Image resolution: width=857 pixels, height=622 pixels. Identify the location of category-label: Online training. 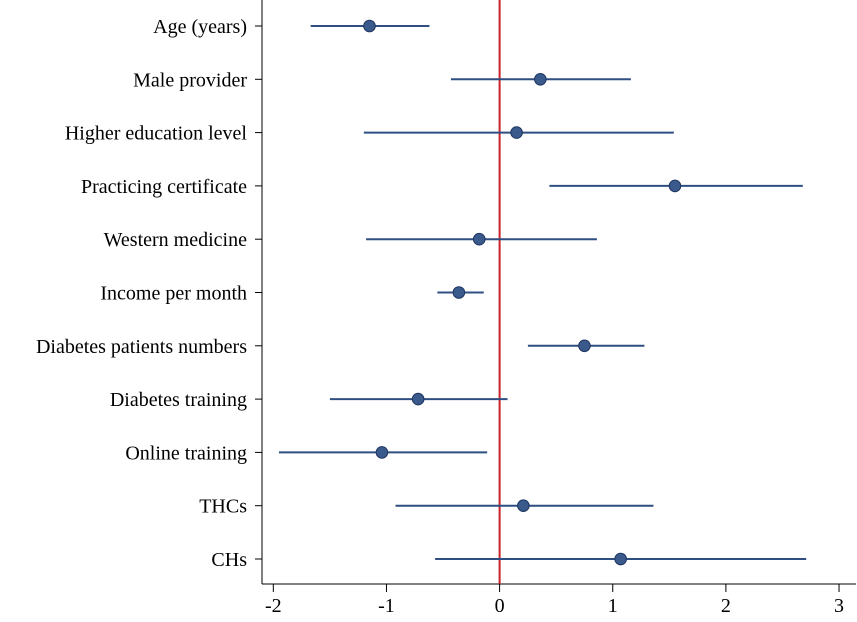
(186, 453).